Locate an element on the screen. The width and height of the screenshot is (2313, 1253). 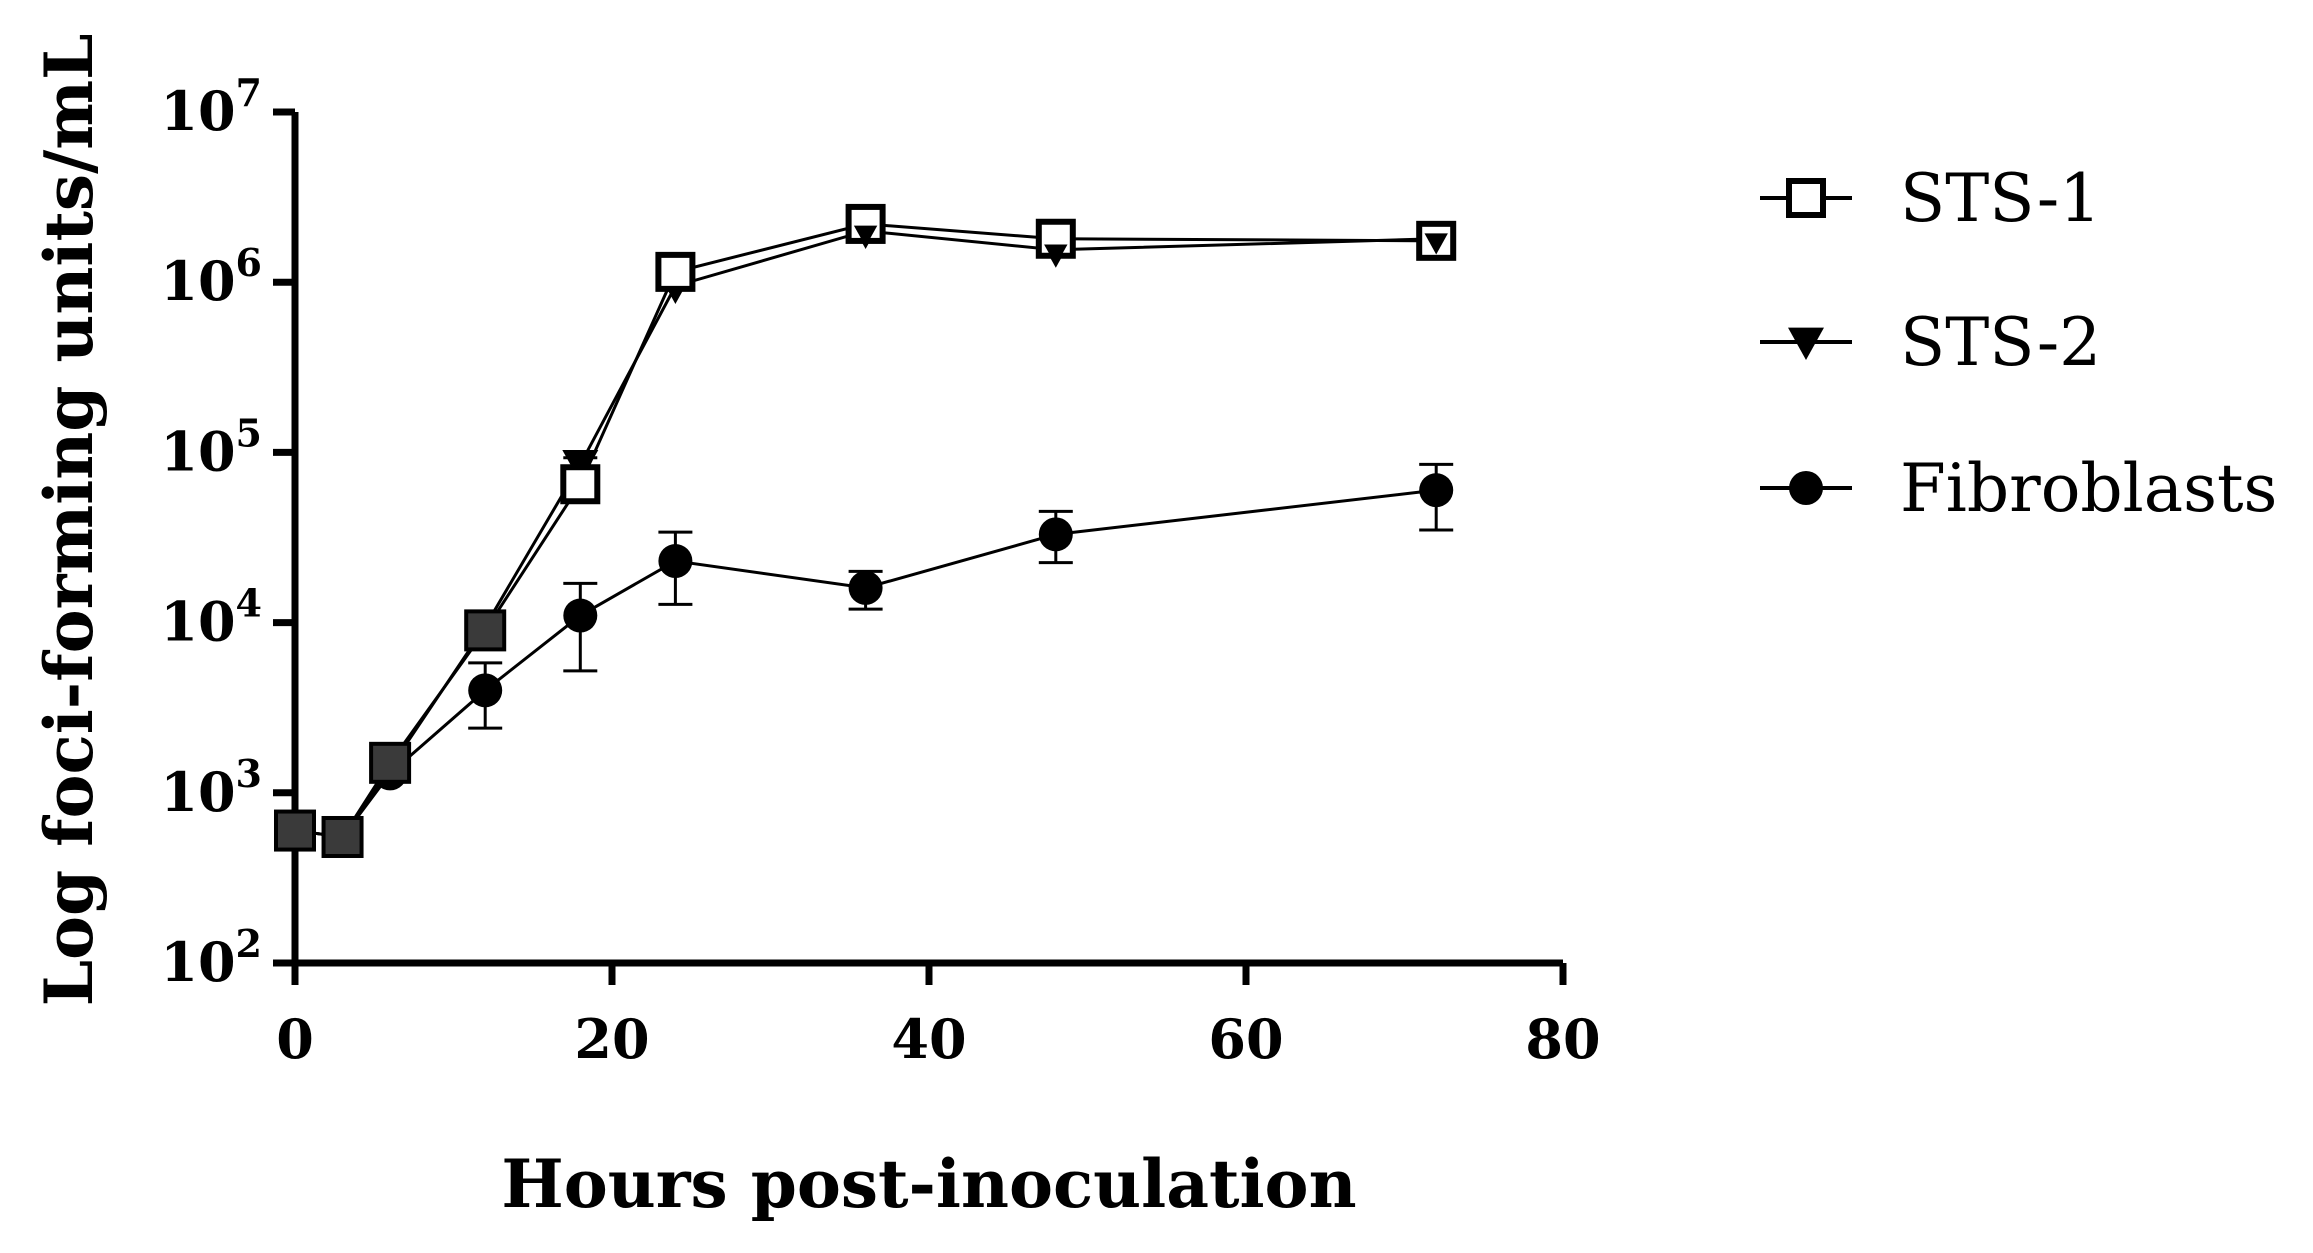
legend-item-sts-2: STS-2 is located at coordinates (1930, 342).